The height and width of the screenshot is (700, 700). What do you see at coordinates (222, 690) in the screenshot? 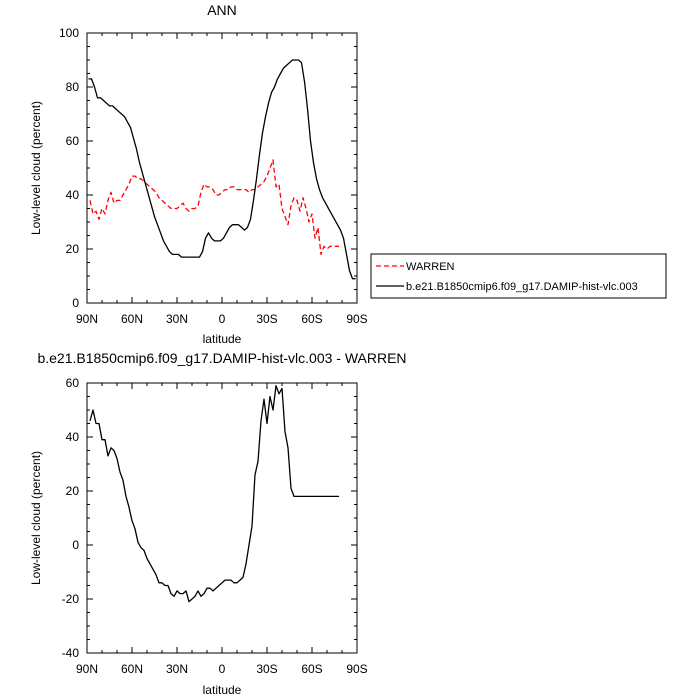
I see `chart-bottom-xlabel: latitude` at bounding box center [222, 690].